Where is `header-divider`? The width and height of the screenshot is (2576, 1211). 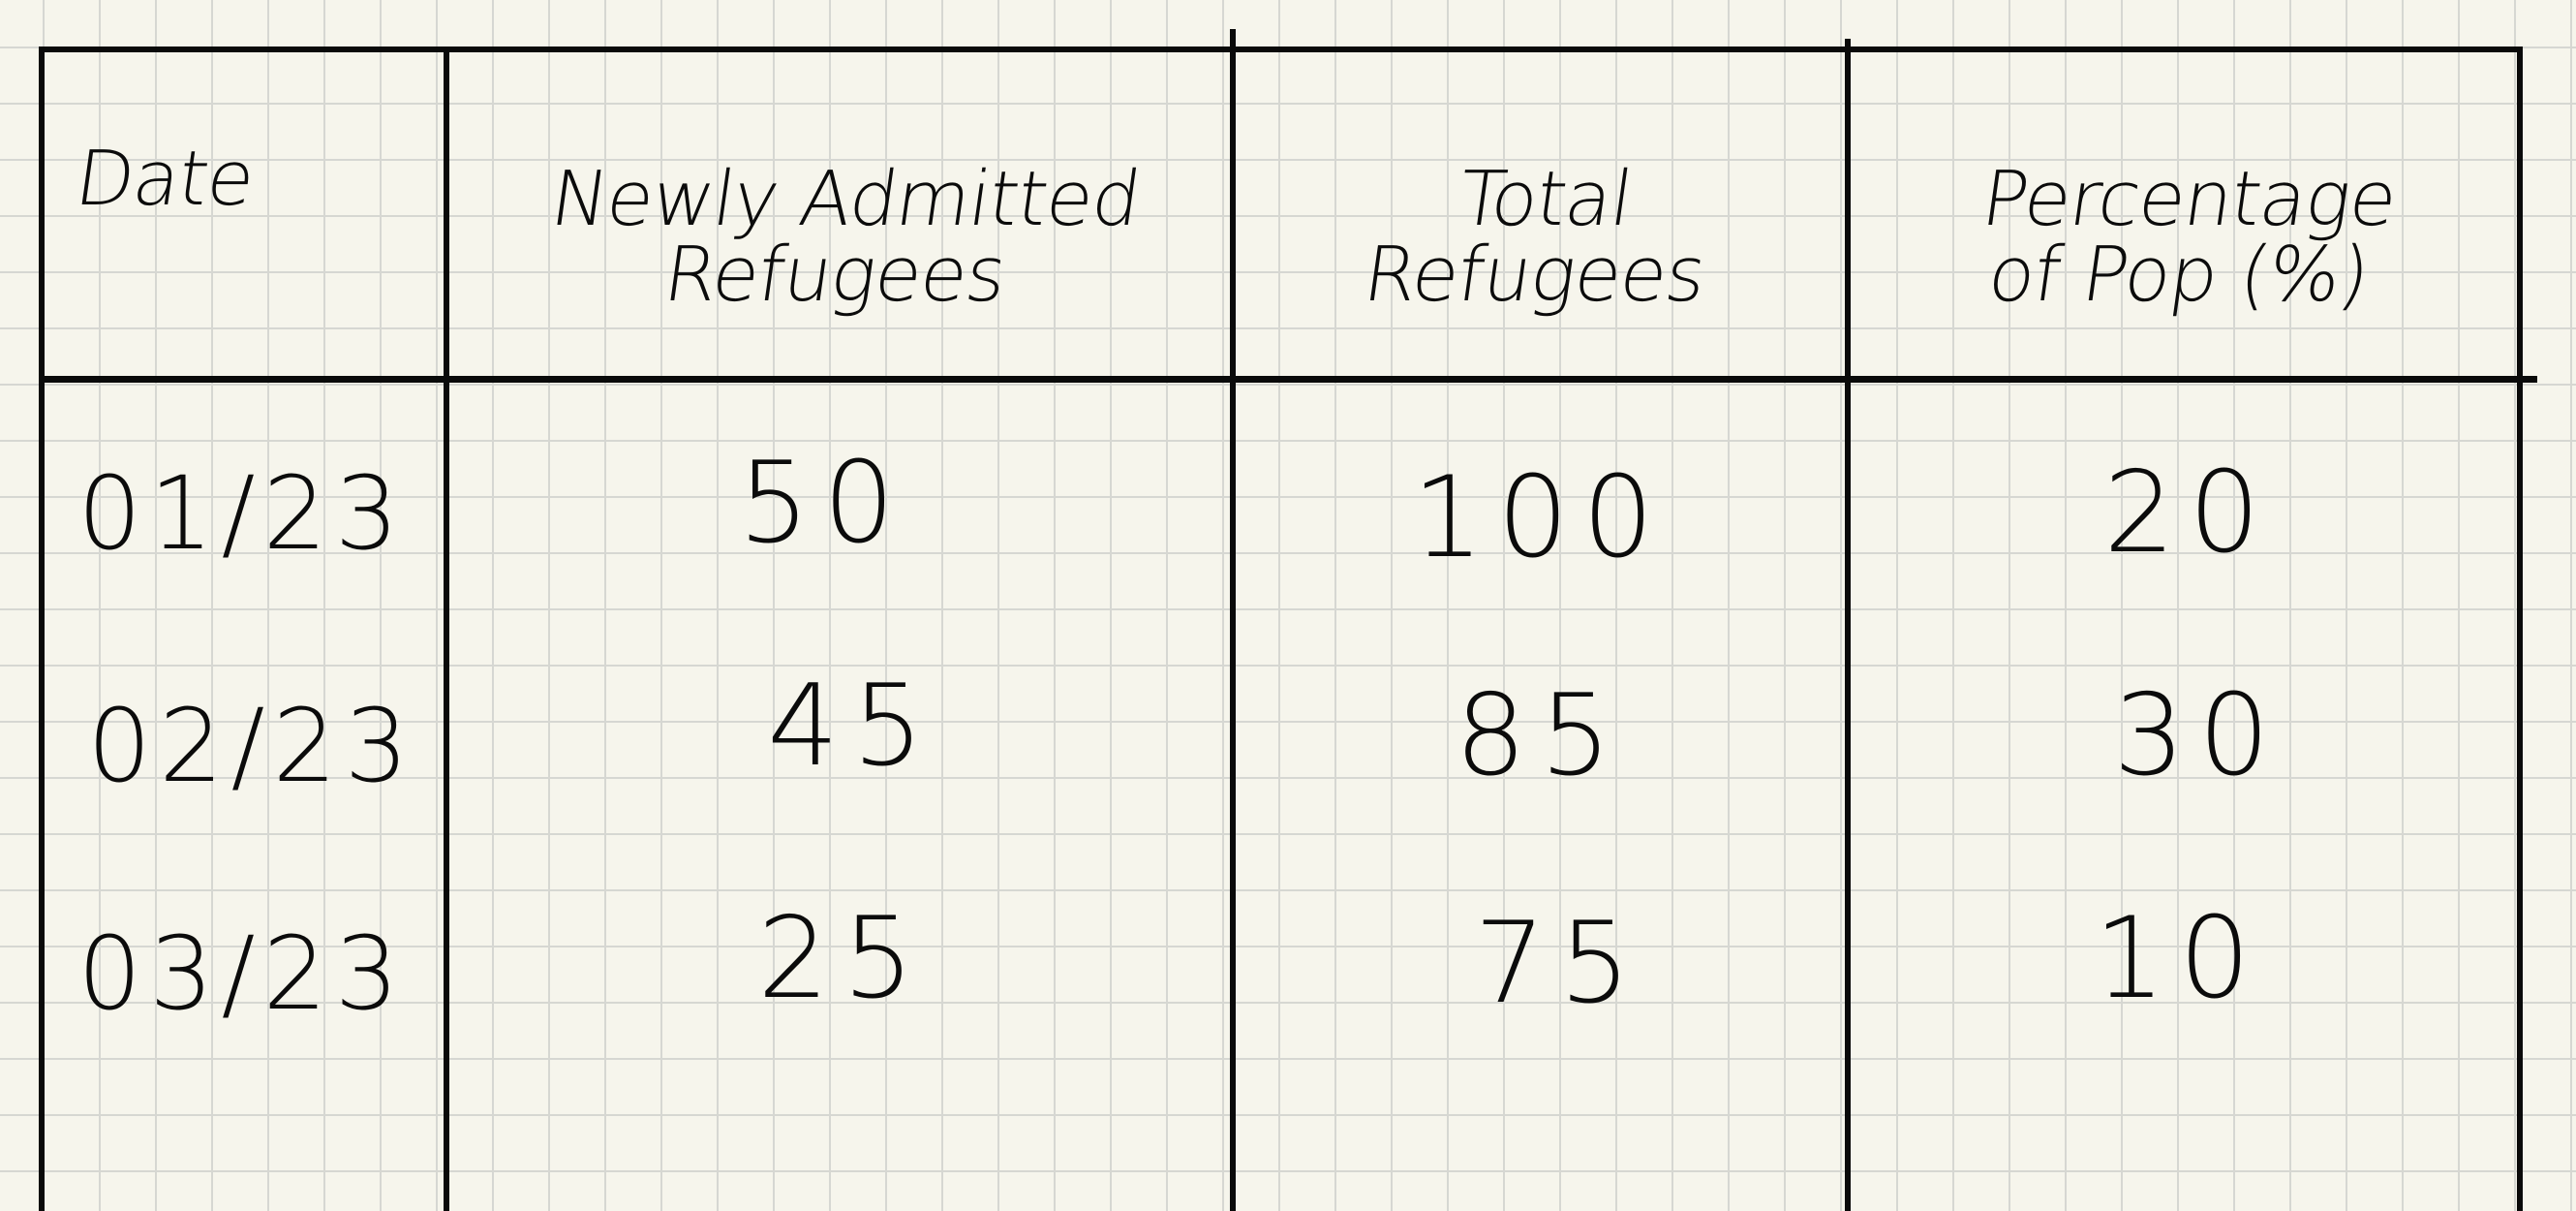
header-divider is located at coordinates (1288, 379).